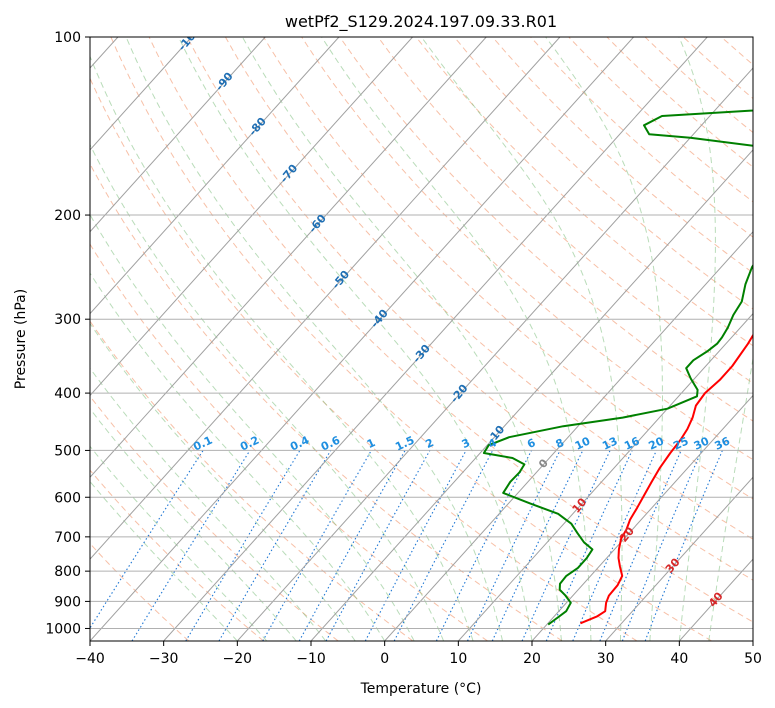 This screenshot has width=775, height=708. I want to click on chart-title: wetPf2_S129.2024.197.09.33.R01, so click(421, 22).